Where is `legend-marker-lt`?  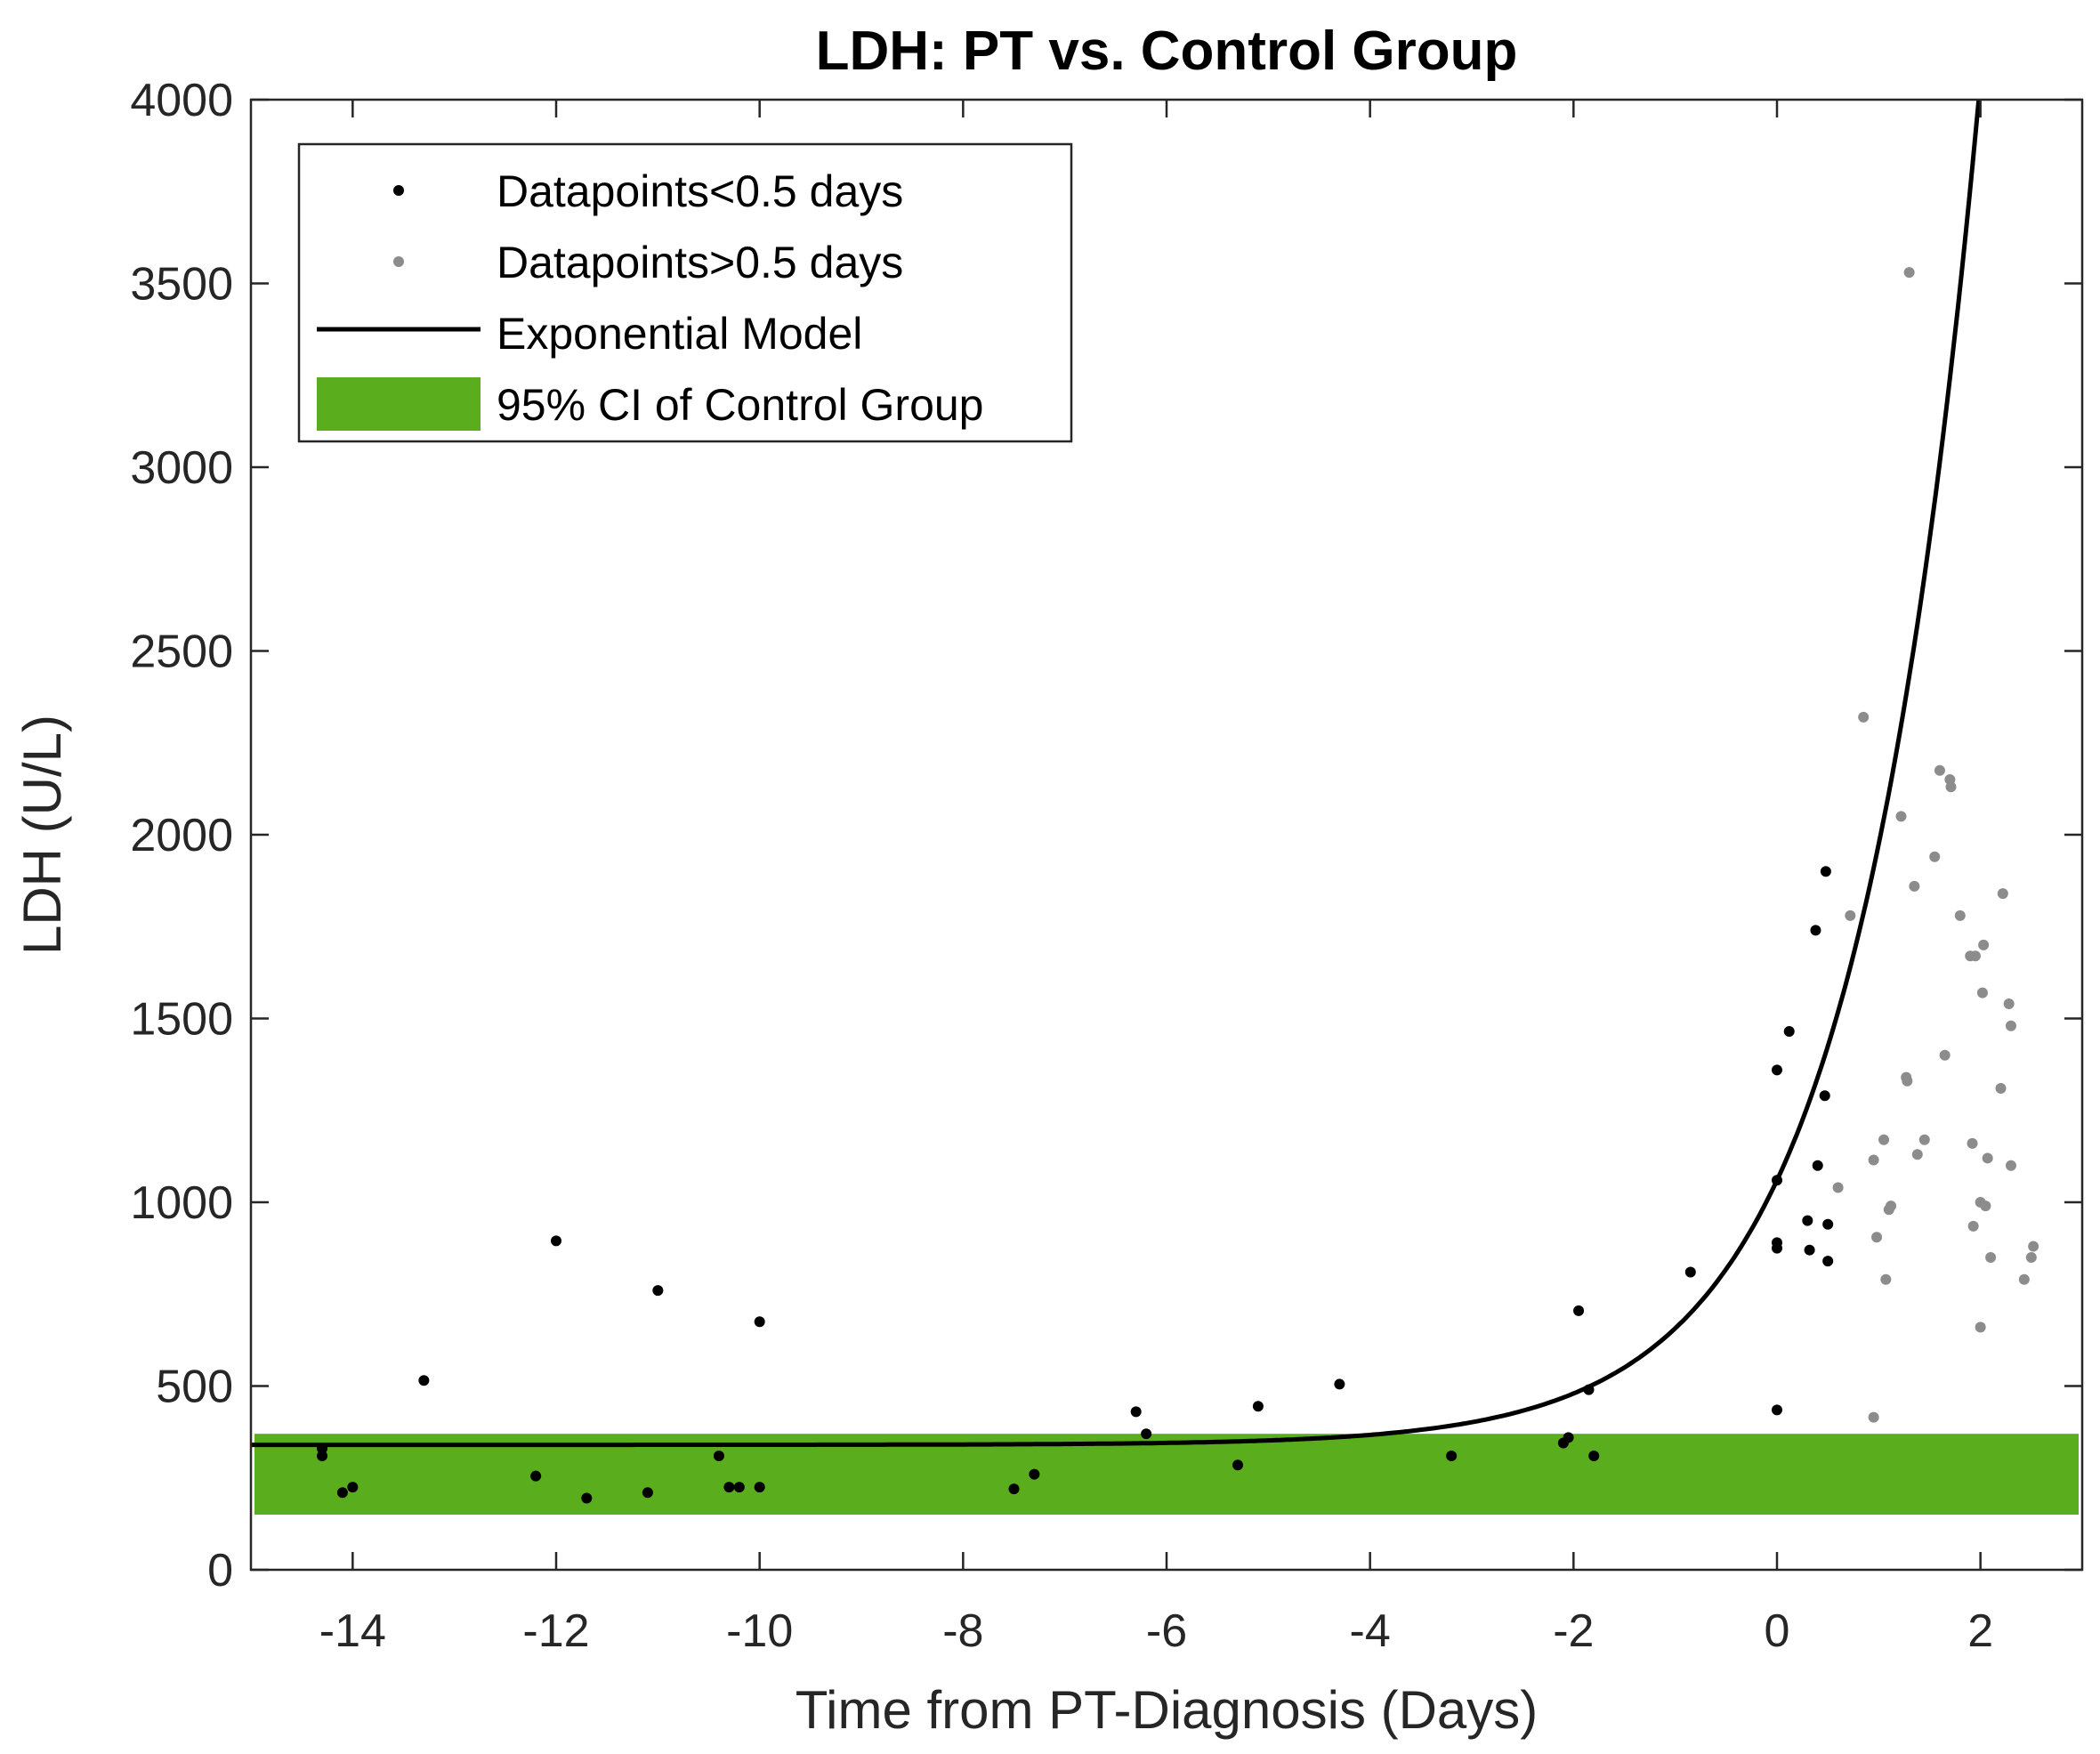
legend-marker-lt is located at coordinates (398, 190).